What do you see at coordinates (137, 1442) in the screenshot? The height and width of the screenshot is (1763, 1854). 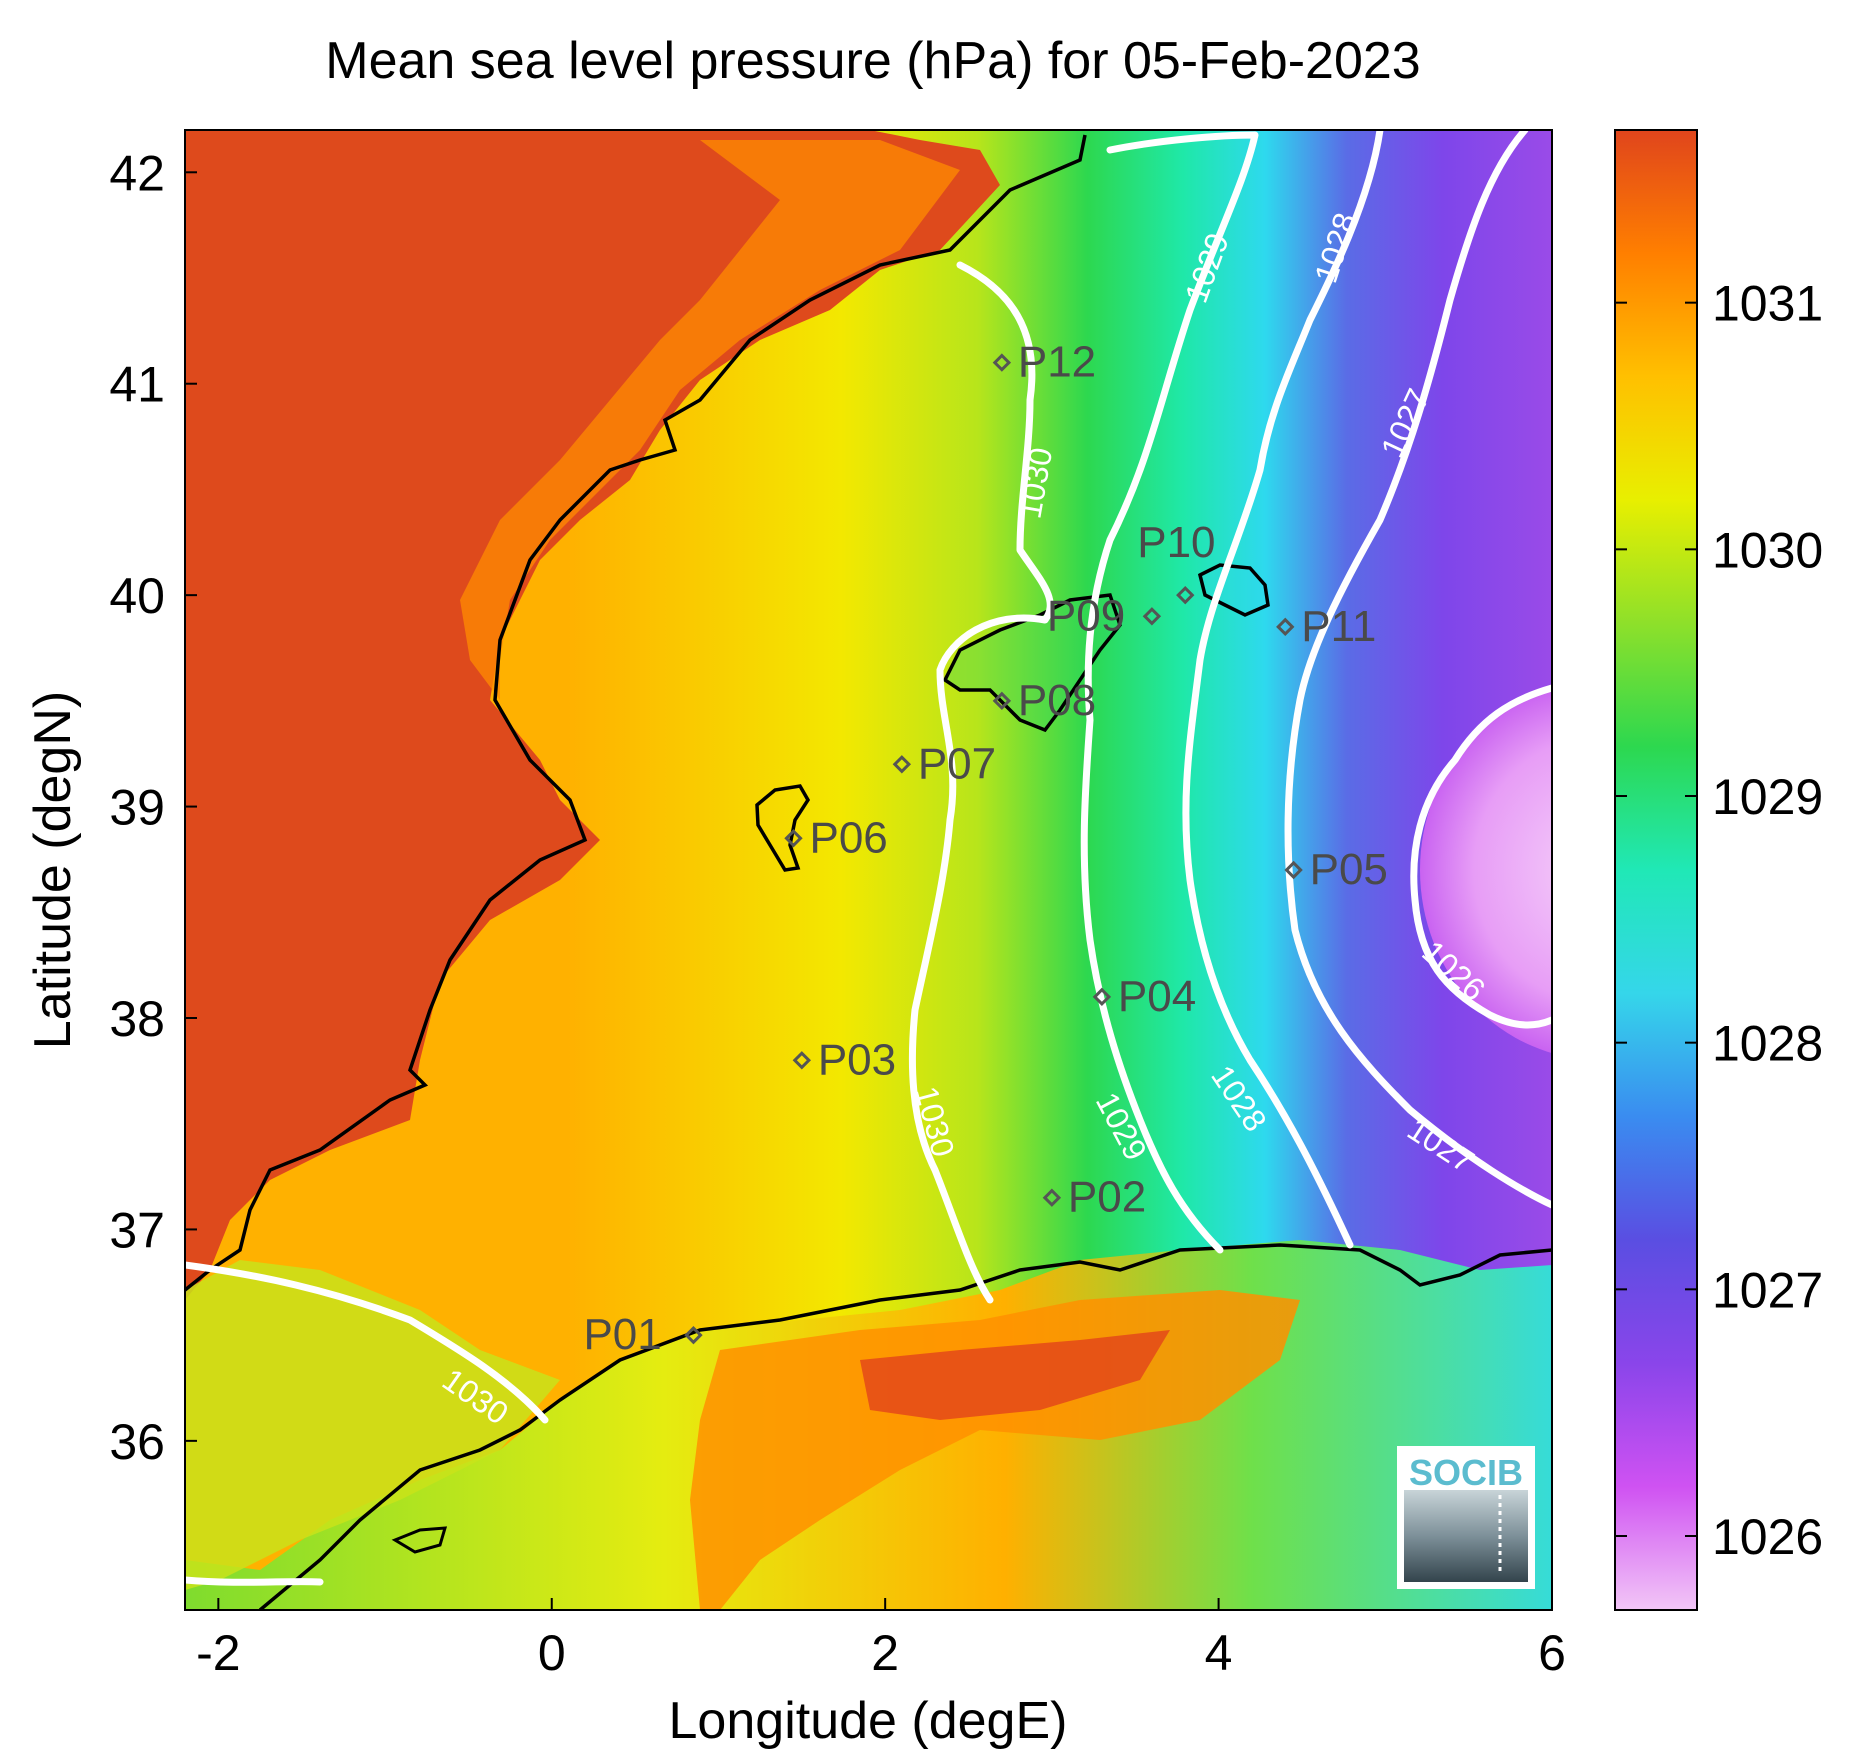 I see `y-tick-label: 36` at bounding box center [137, 1442].